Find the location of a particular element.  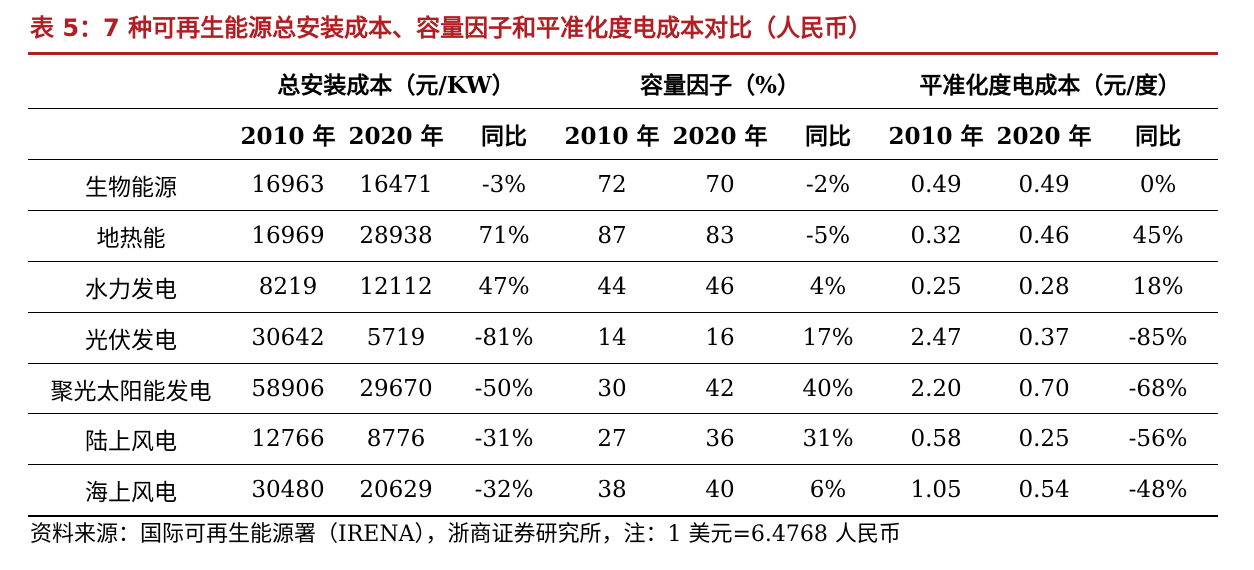

table-cell: 18% is located at coordinates (1158, 287).